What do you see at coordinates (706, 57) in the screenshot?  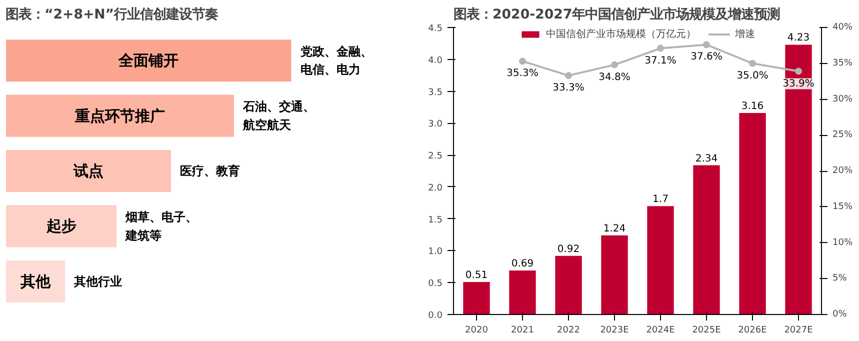 I see `data-label: 37.6%` at bounding box center [706, 57].